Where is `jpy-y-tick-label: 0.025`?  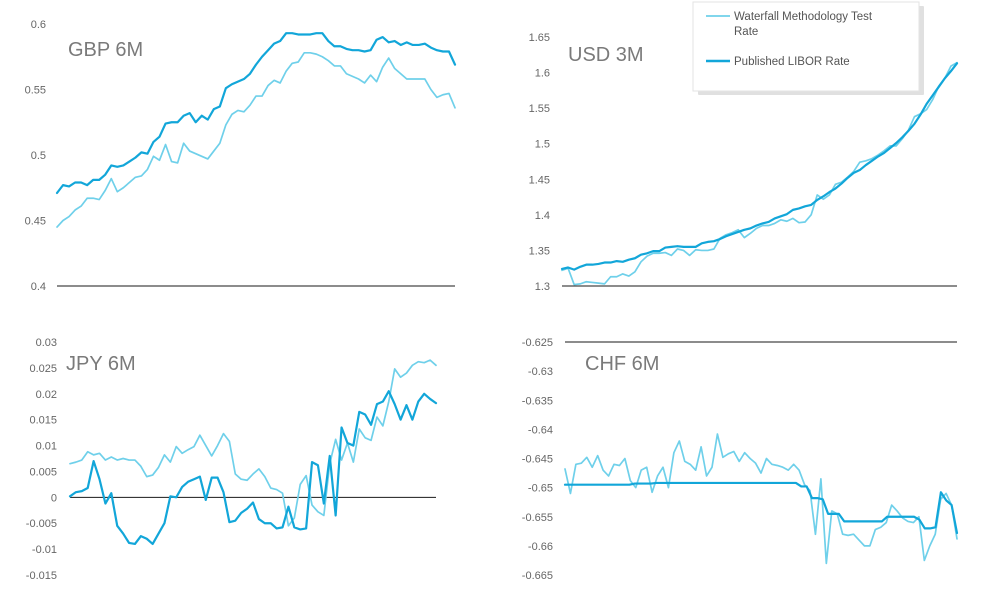
jpy-y-tick-label: 0.025 is located at coordinates (43, 369).